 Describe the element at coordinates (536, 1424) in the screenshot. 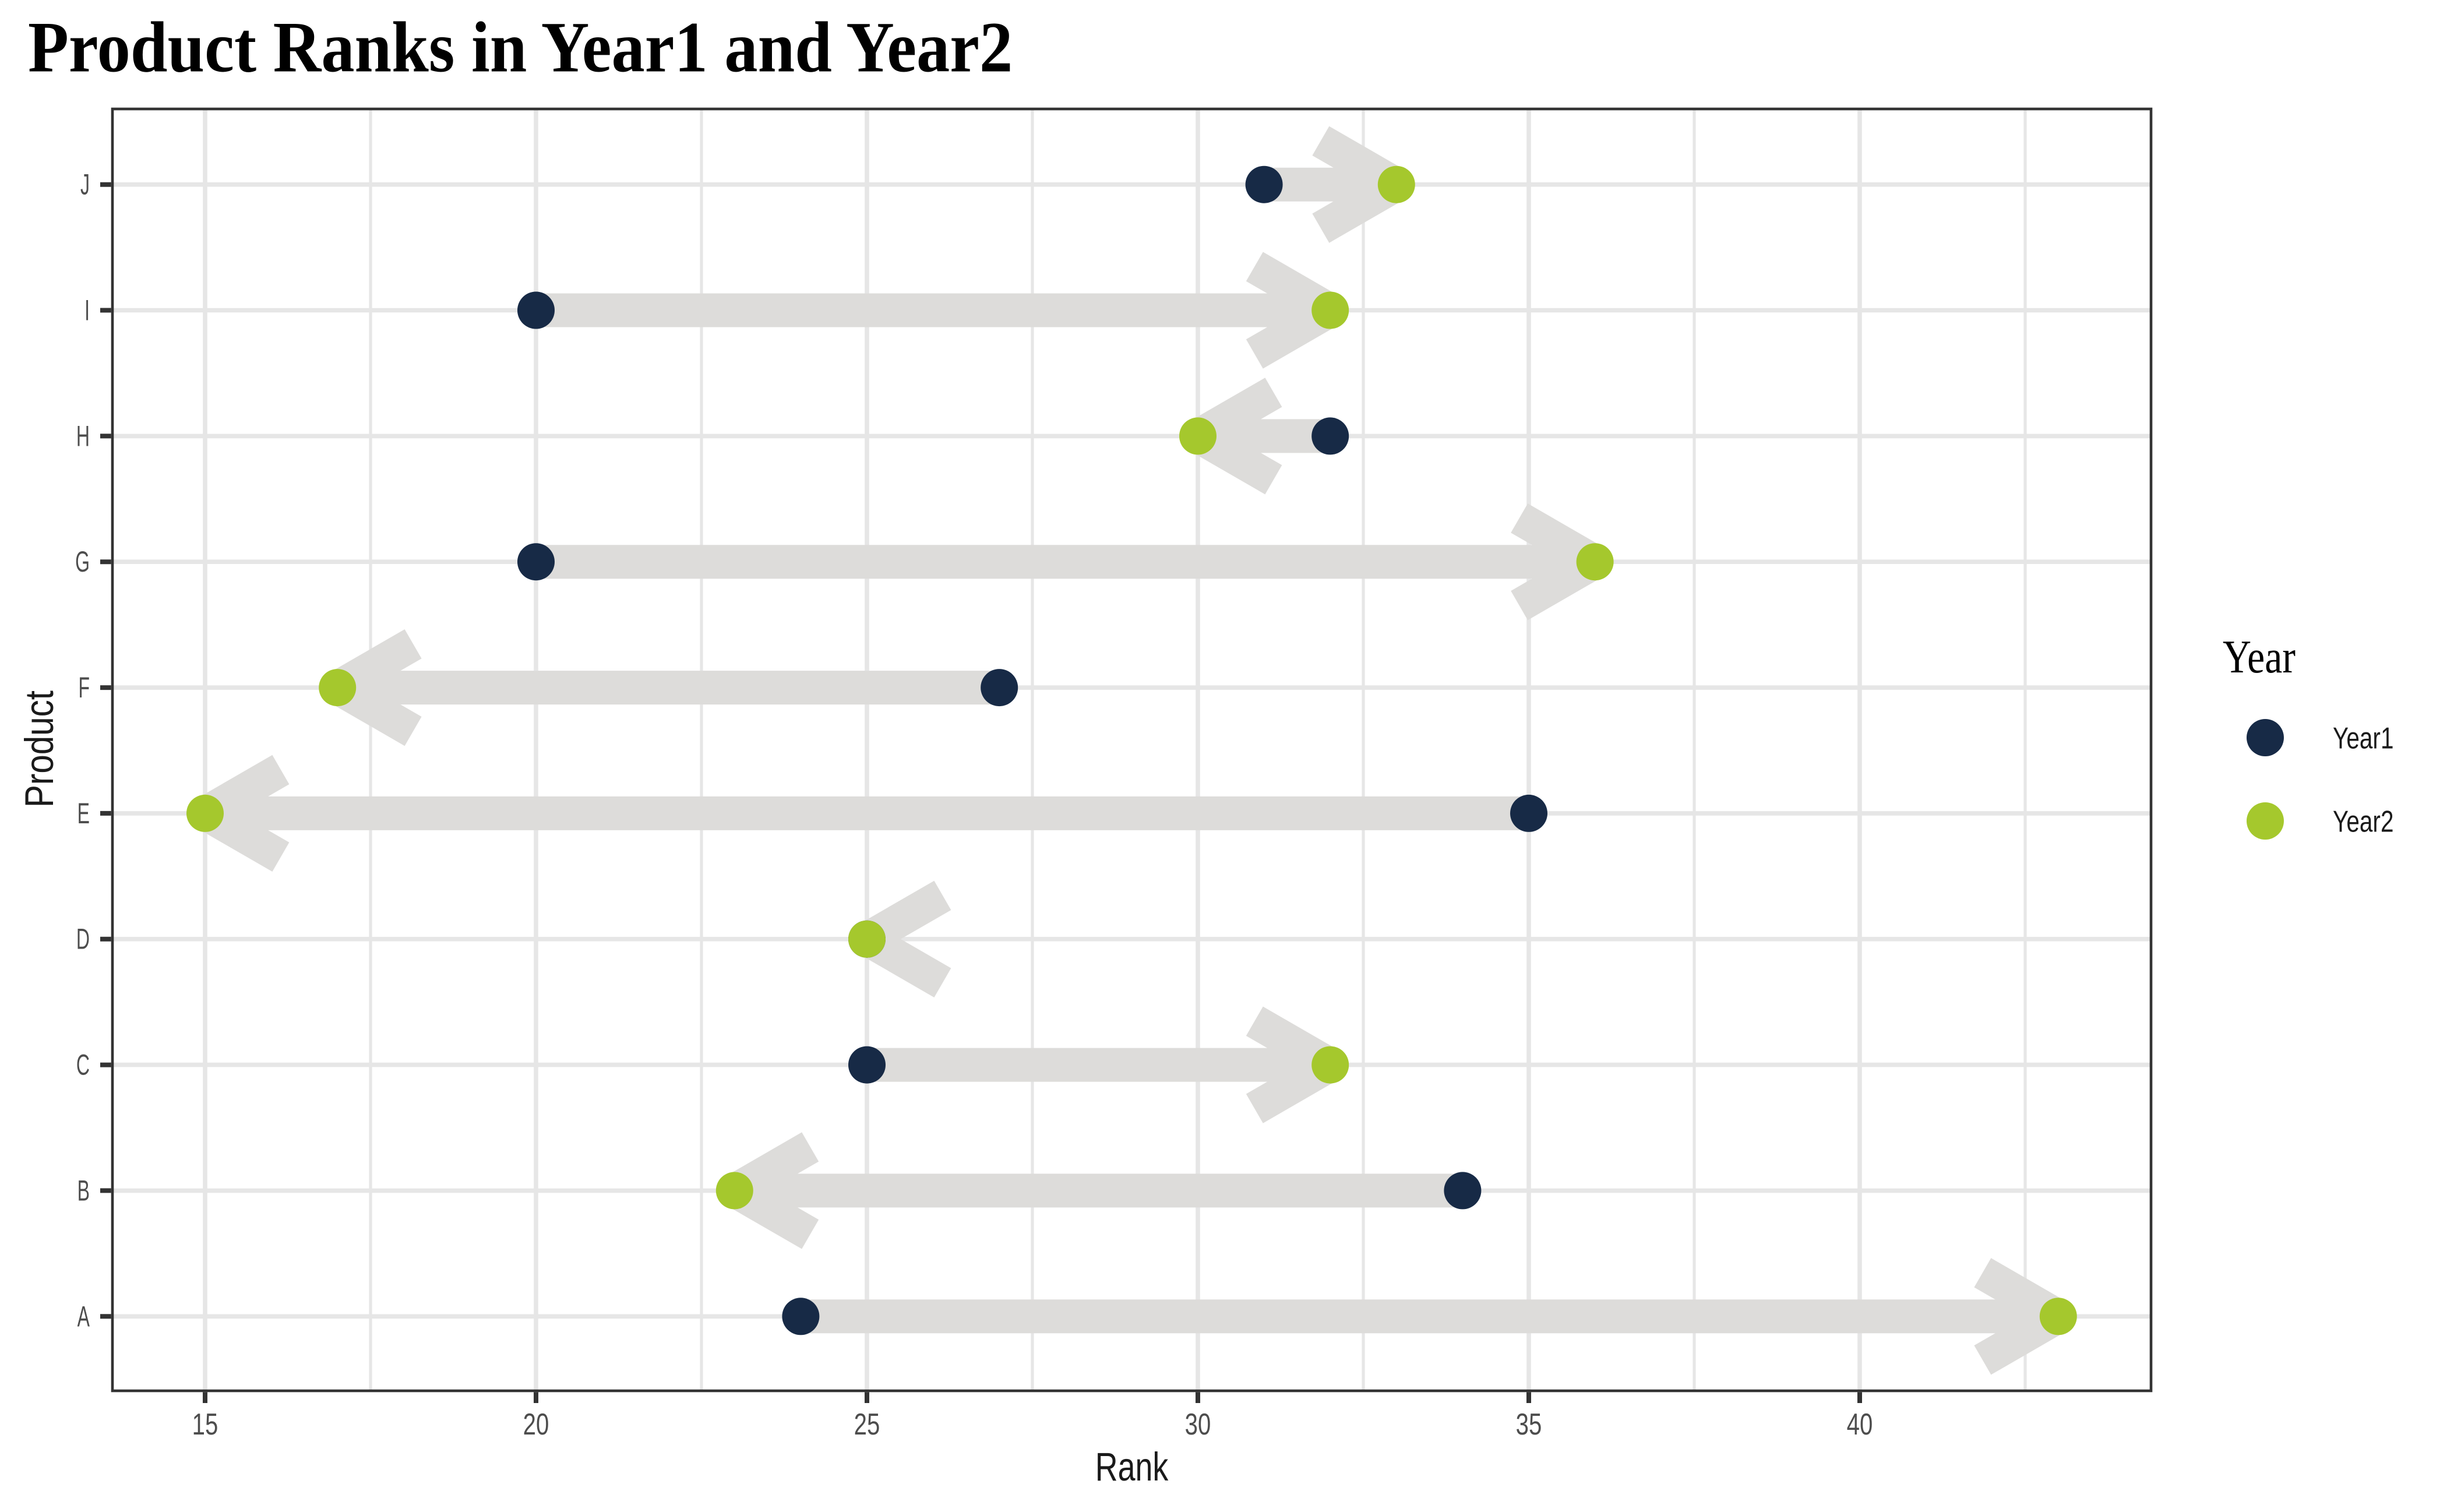

I see `svg-text: 20` at that location.